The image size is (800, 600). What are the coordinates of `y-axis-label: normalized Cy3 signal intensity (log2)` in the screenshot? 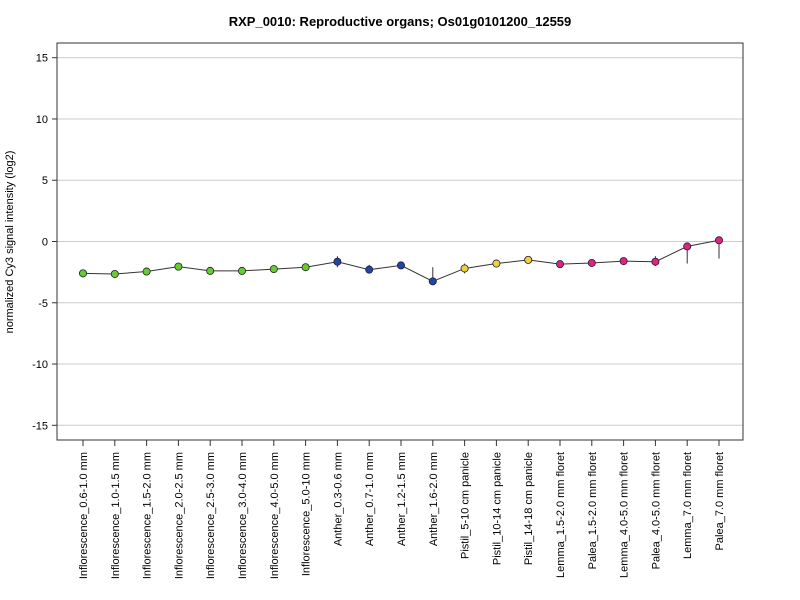 It's located at (10, 242).